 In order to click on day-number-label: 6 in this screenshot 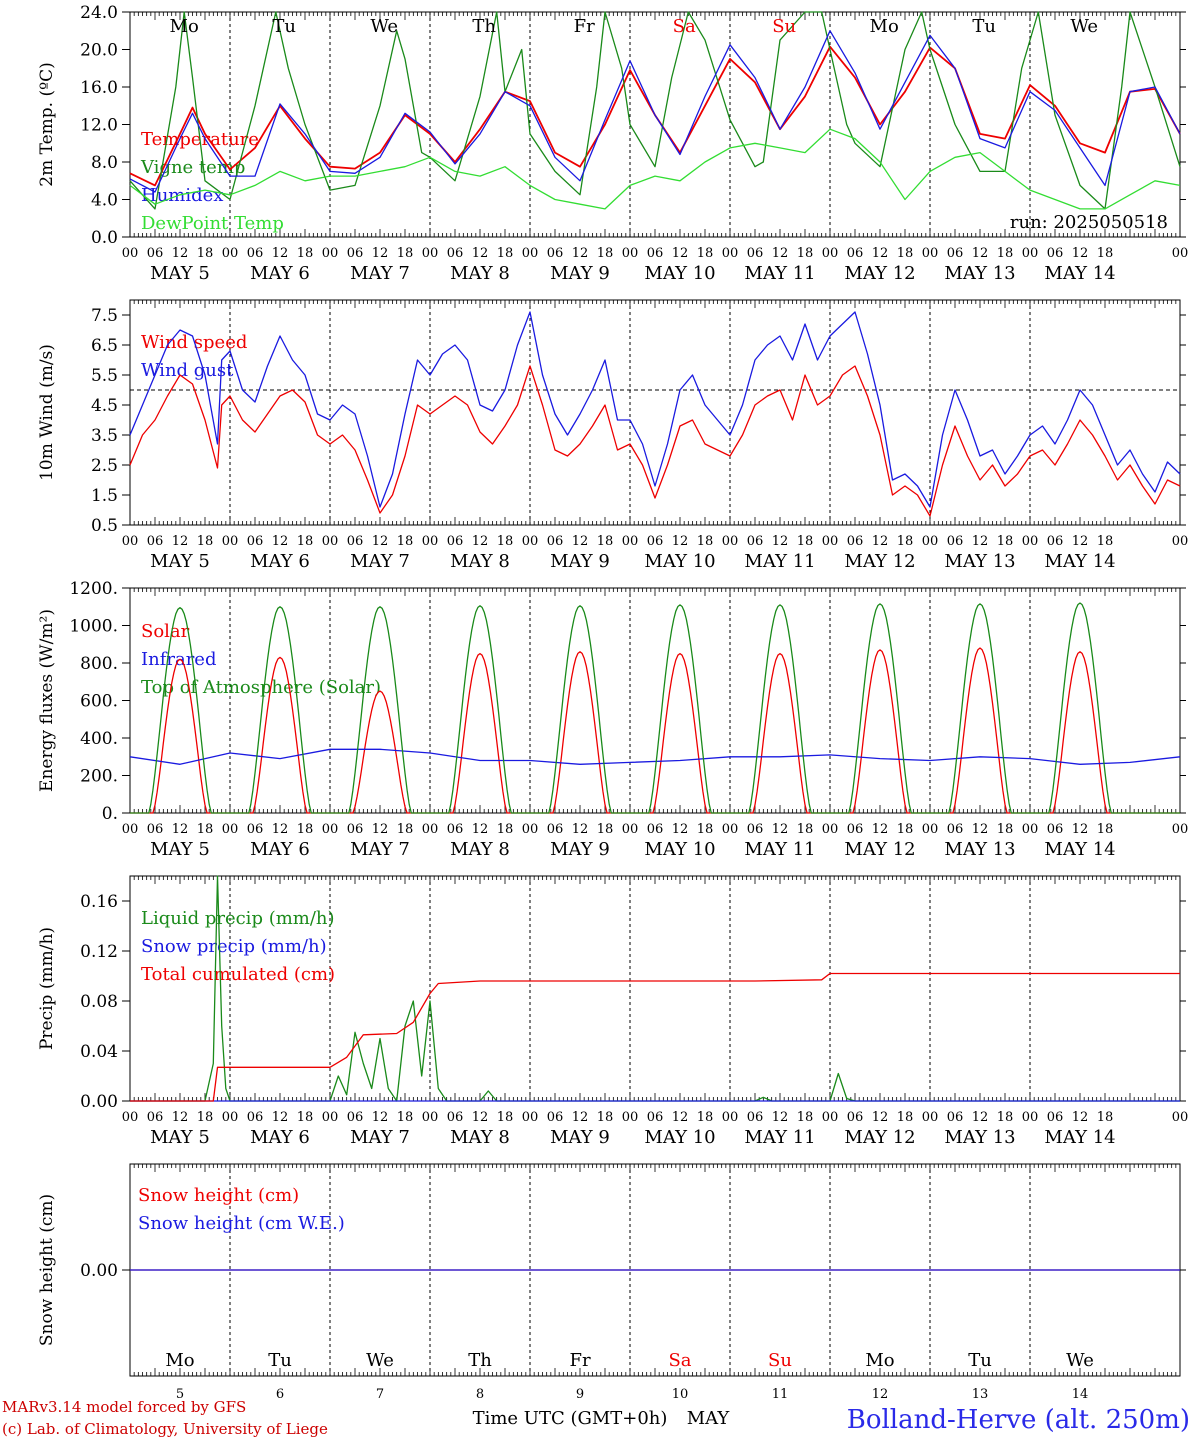, I will do `click(280, 1394)`.